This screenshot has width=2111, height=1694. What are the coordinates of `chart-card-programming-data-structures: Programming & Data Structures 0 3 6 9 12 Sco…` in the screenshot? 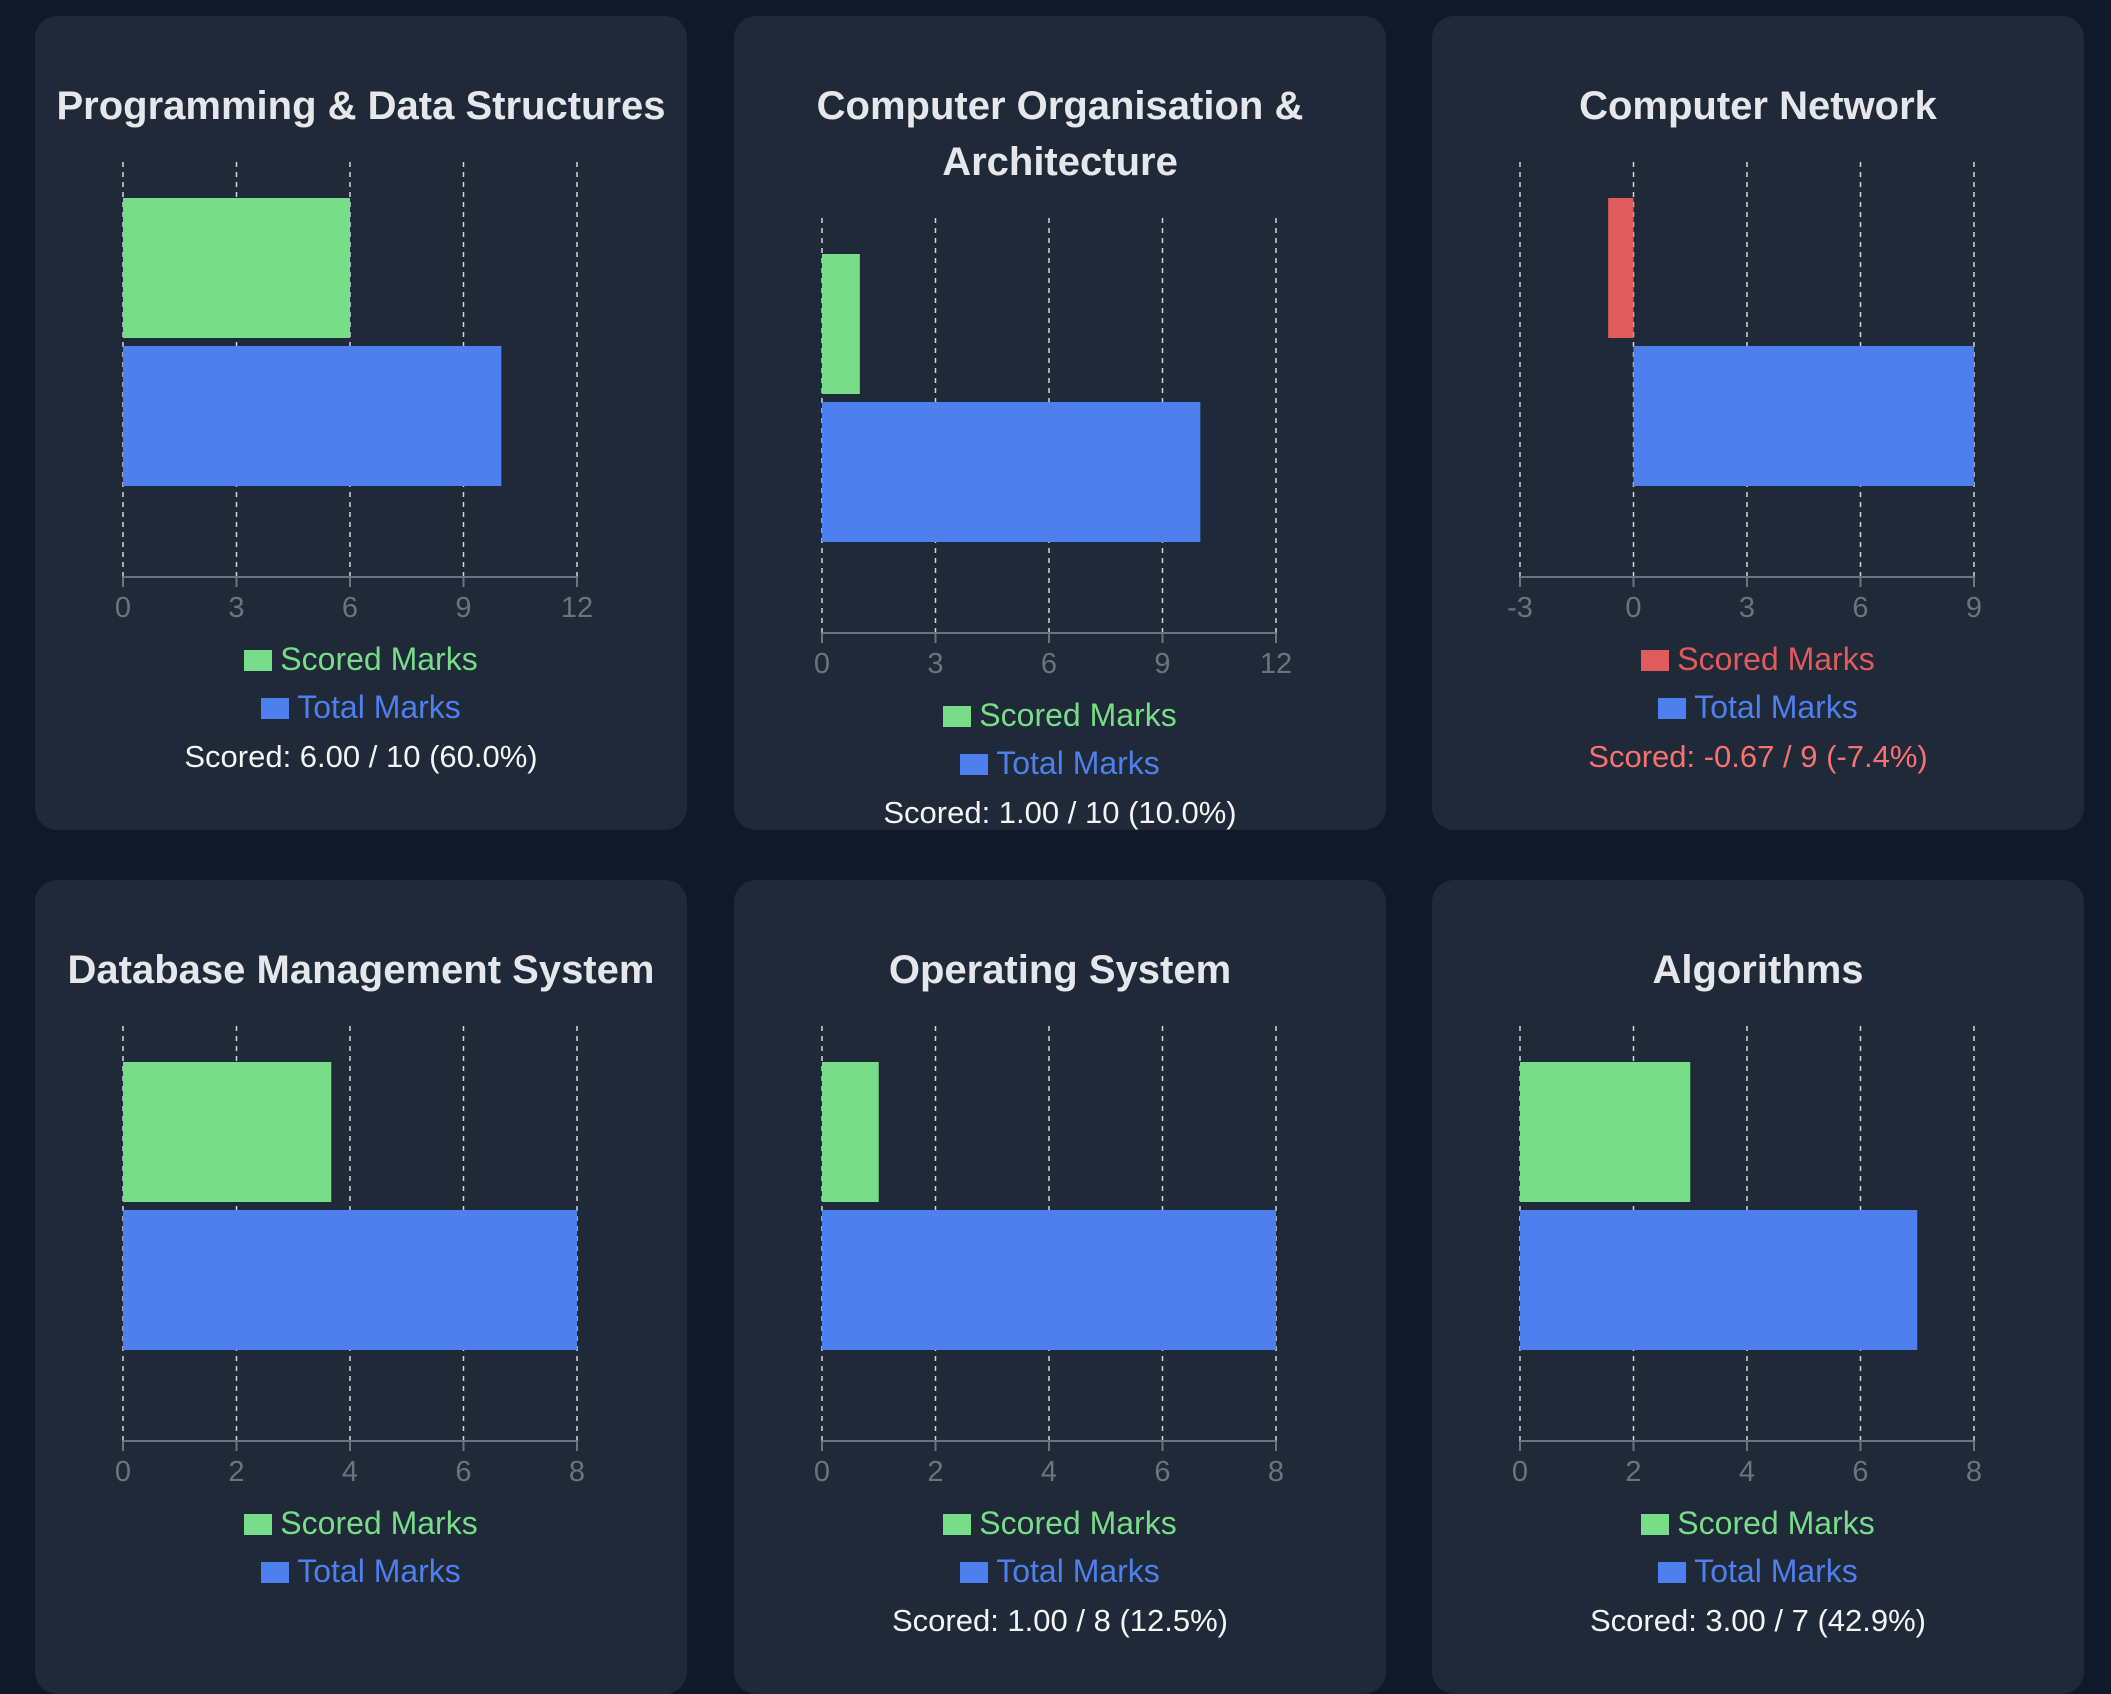 It's located at (361, 423).